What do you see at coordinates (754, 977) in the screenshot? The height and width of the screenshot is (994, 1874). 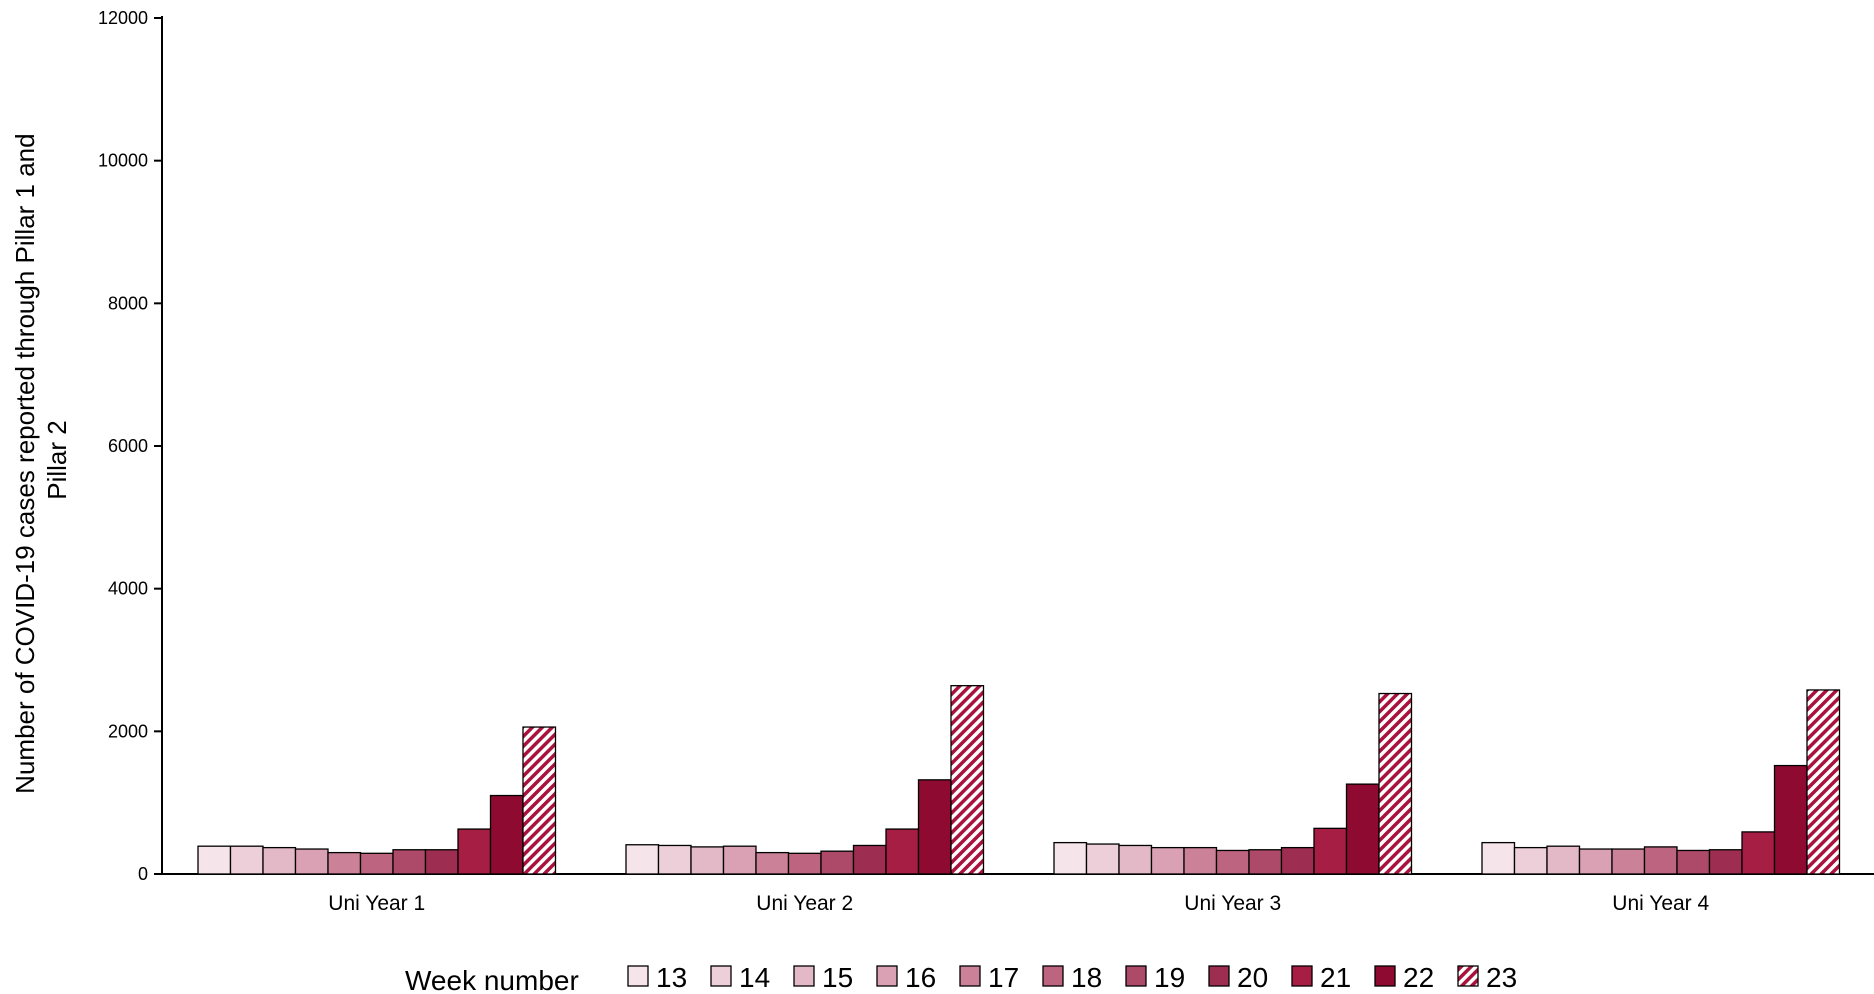 I see `legend-label-week-14: 14` at bounding box center [754, 977].